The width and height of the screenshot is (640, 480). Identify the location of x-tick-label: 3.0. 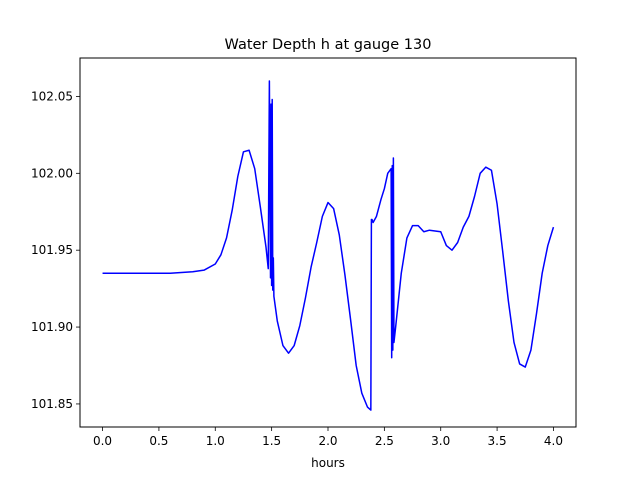
(440, 441).